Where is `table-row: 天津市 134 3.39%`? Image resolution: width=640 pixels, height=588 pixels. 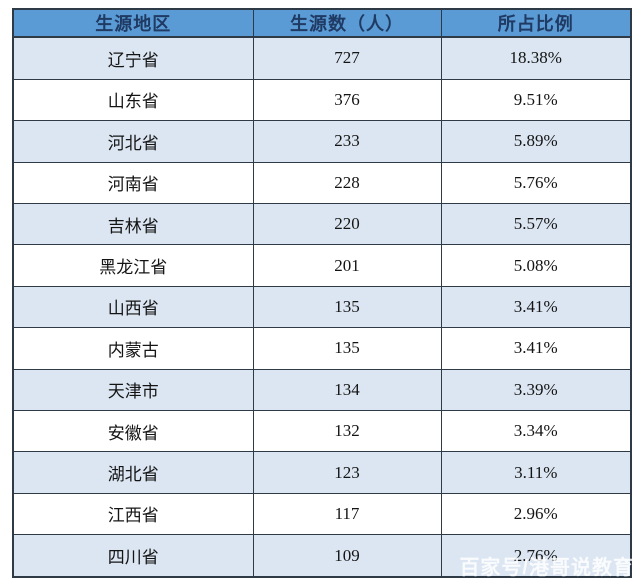 table-row: 天津市 134 3.39% is located at coordinates (322, 389).